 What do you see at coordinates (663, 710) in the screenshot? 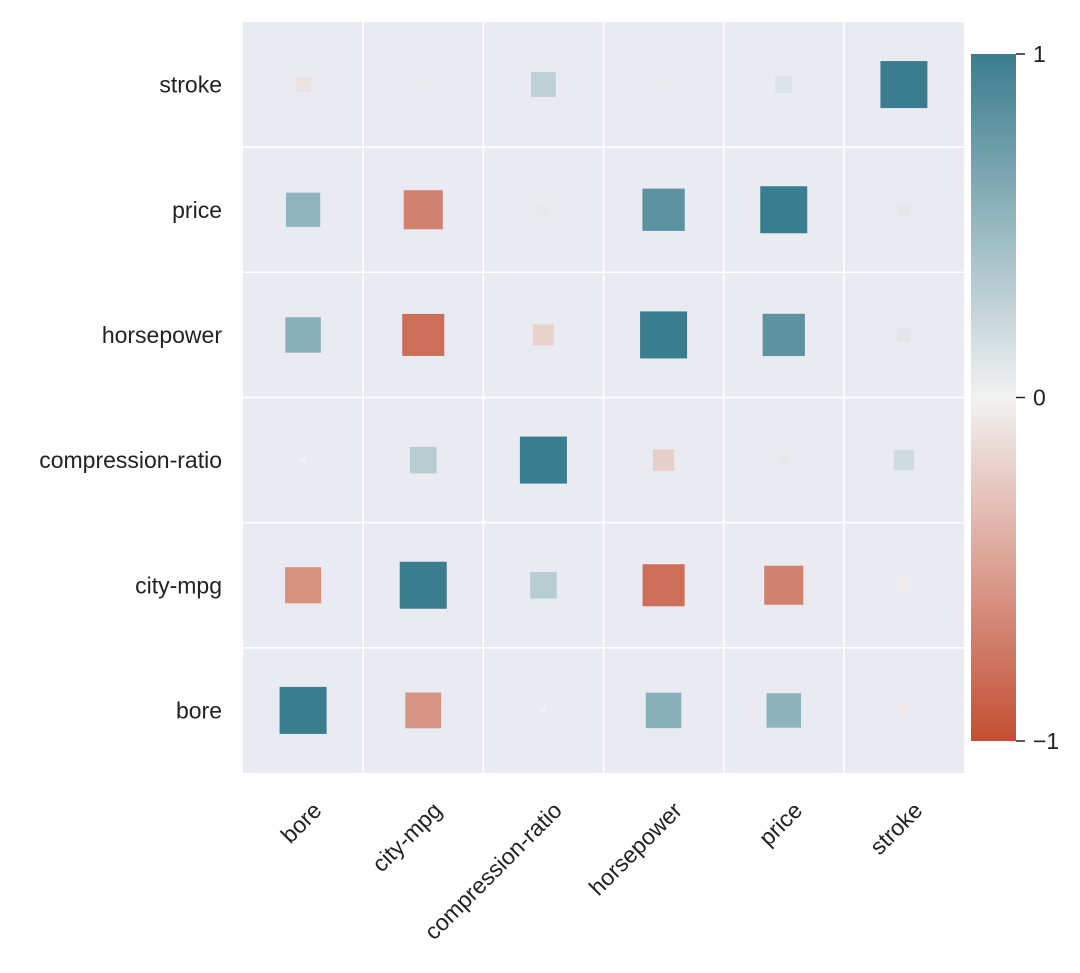
I see `heatmap-cell-bore-horsepower` at bounding box center [663, 710].